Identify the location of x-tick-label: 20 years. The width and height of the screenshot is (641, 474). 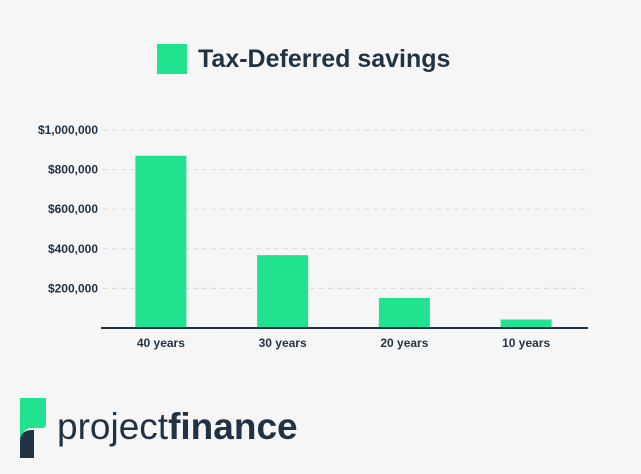
(404, 343).